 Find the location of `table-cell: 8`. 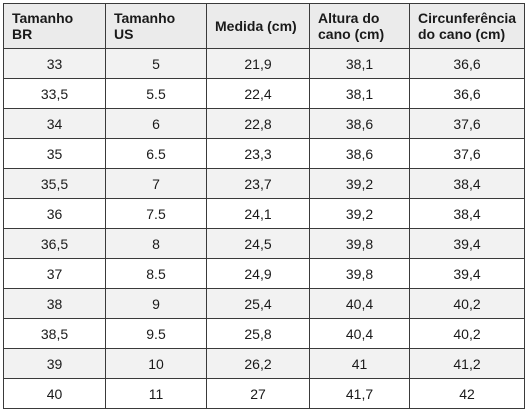

table-cell: 8 is located at coordinates (156, 243).